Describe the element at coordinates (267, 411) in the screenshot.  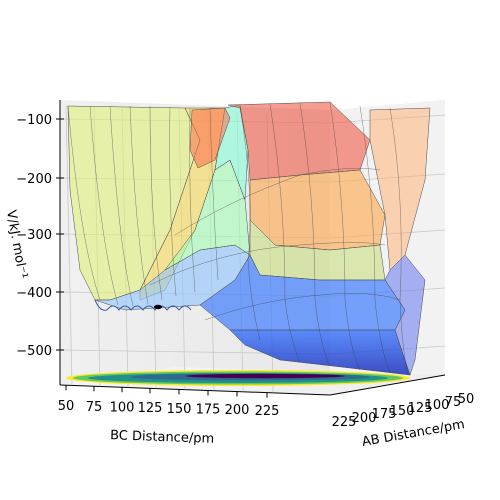
I see `x-tick-label: 225` at that location.